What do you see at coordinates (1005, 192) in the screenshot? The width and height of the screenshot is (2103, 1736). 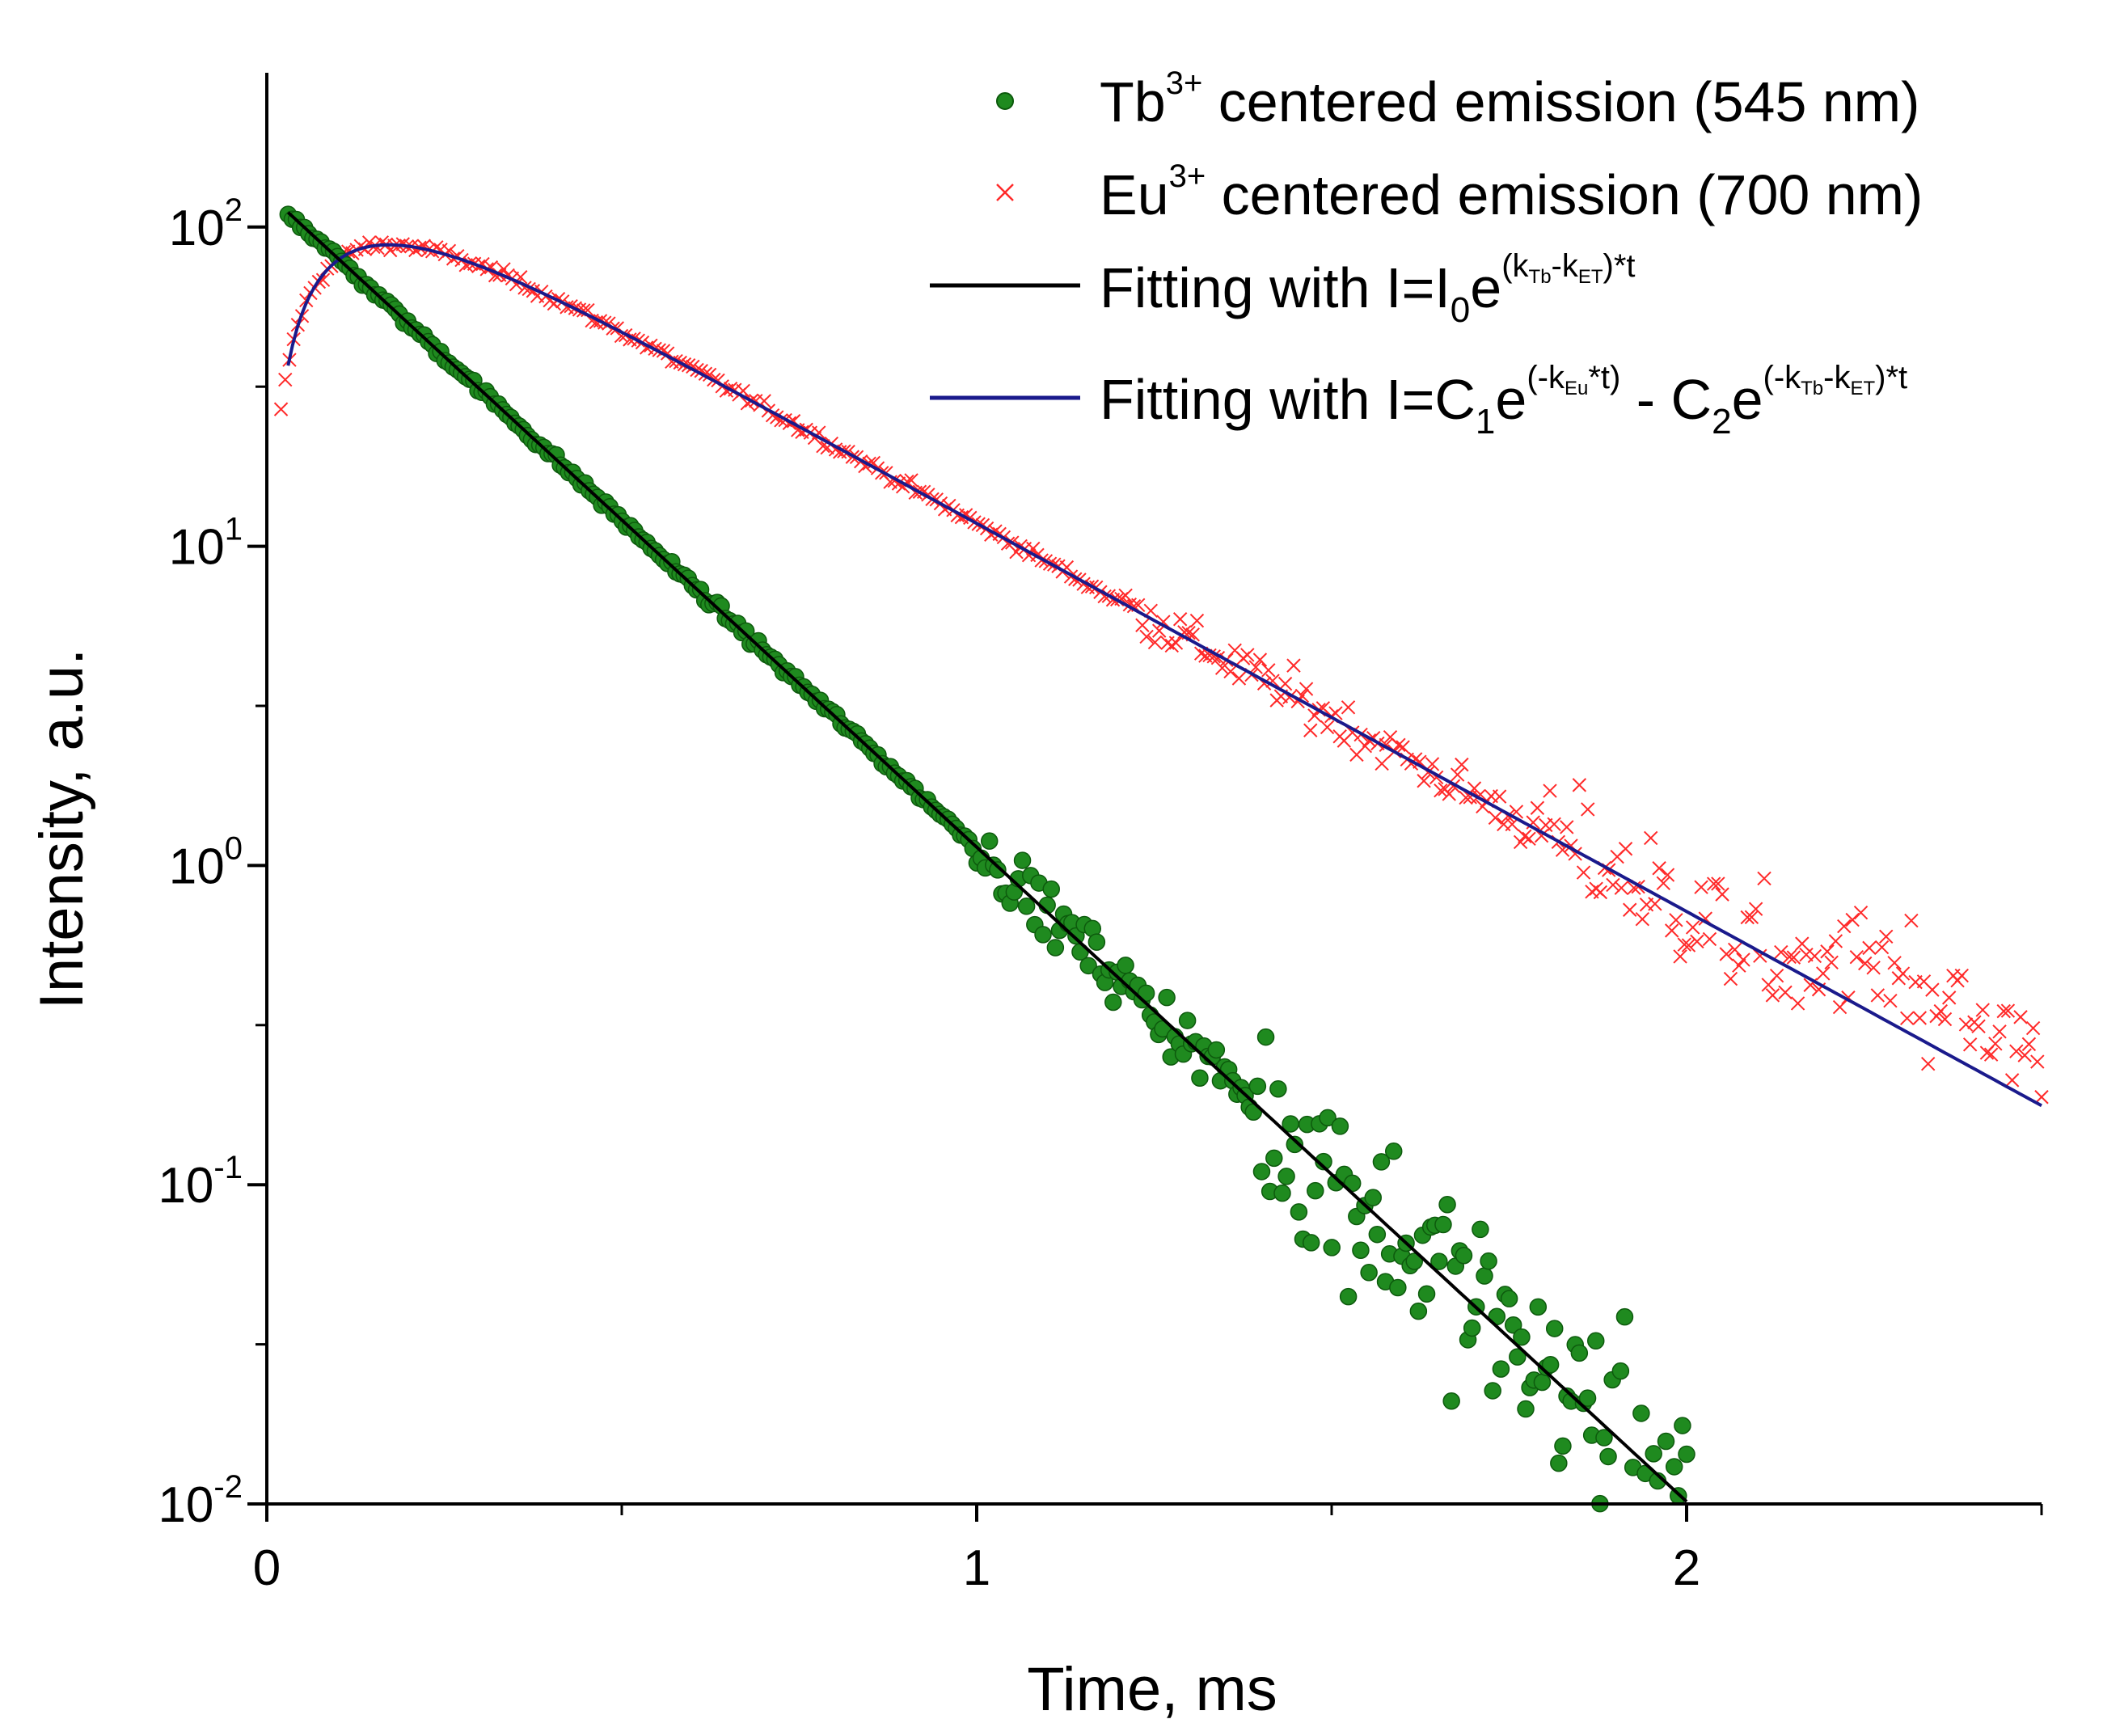 I see `legend-marker-eu` at bounding box center [1005, 192].